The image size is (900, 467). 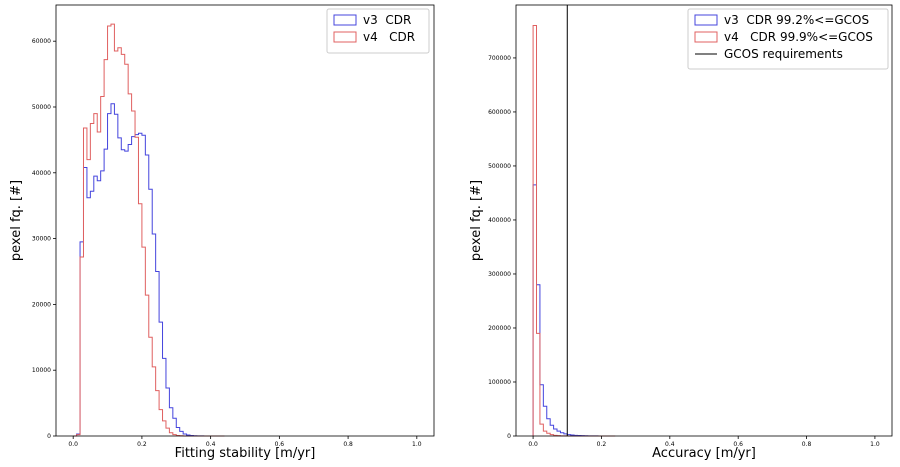 I want to click on legend-entry-v3: v3 CDR 99.2%<=GCOS, so click(x=796, y=20).